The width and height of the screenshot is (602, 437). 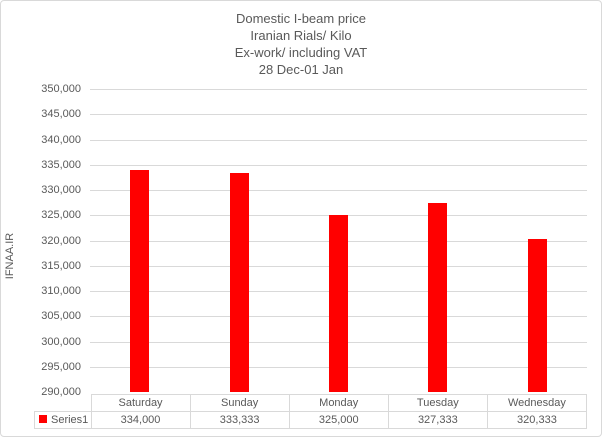 I want to click on y-tick-label: 310,000, so click(x=61, y=291).